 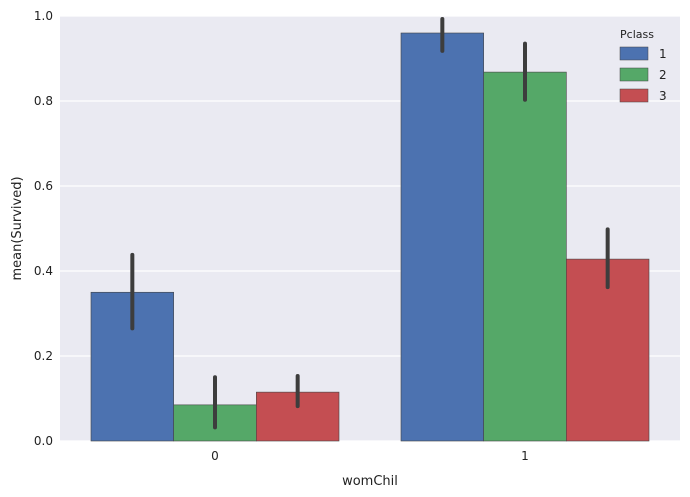 I want to click on legend-label: 3, so click(x=663, y=96).